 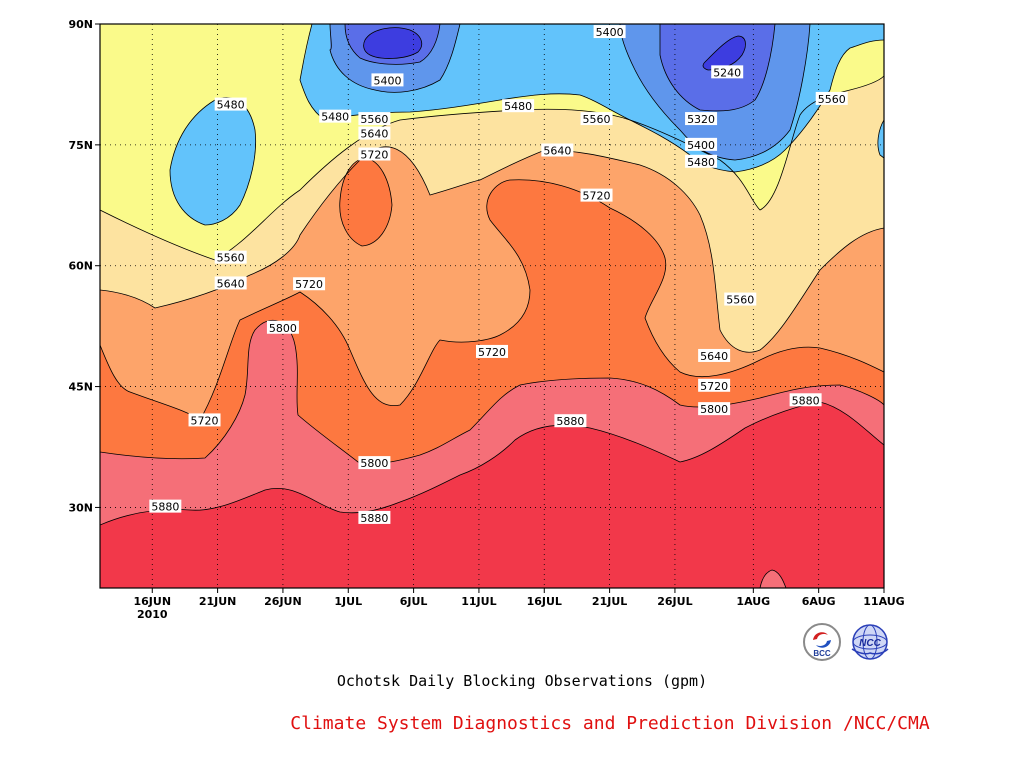 I want to click on contour-label-text: 5320, so click(x=701, y=119).